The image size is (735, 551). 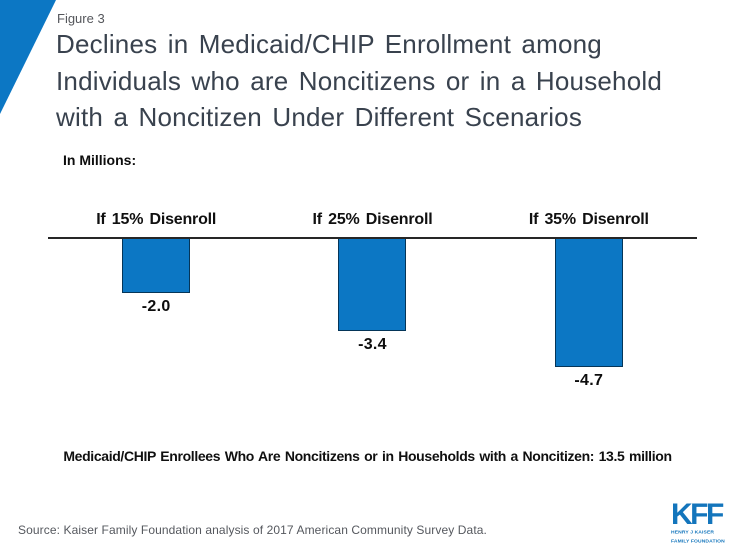 I want to click on kff-logo: KFF HENRY J KAISER FAMILY FOUNDATION, so click(x=701, y=523).